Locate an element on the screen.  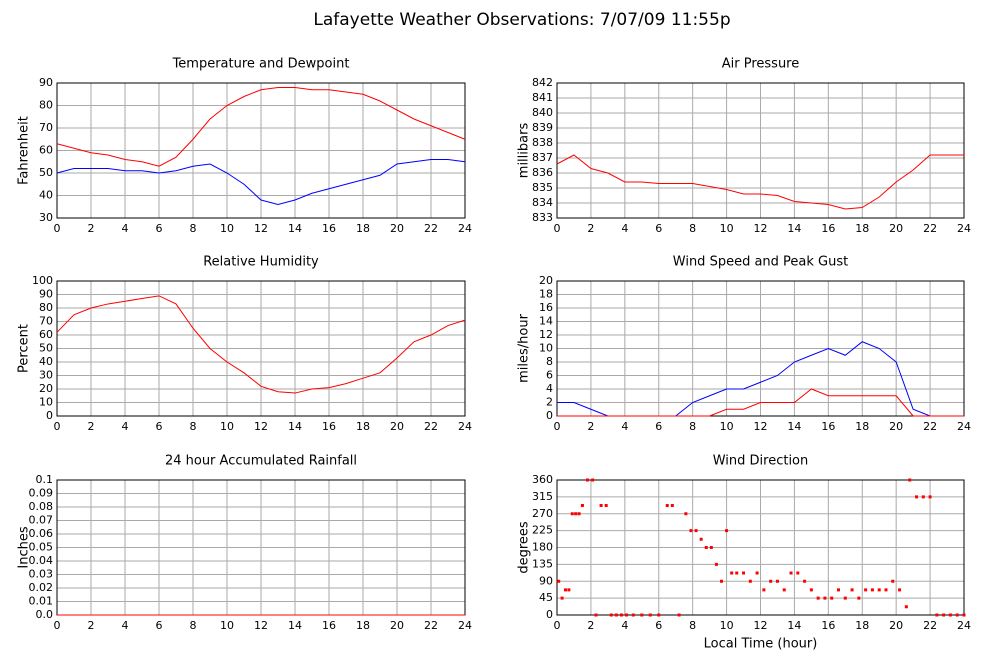
y-tick-label: 12 is located at coordinates (546, 334).